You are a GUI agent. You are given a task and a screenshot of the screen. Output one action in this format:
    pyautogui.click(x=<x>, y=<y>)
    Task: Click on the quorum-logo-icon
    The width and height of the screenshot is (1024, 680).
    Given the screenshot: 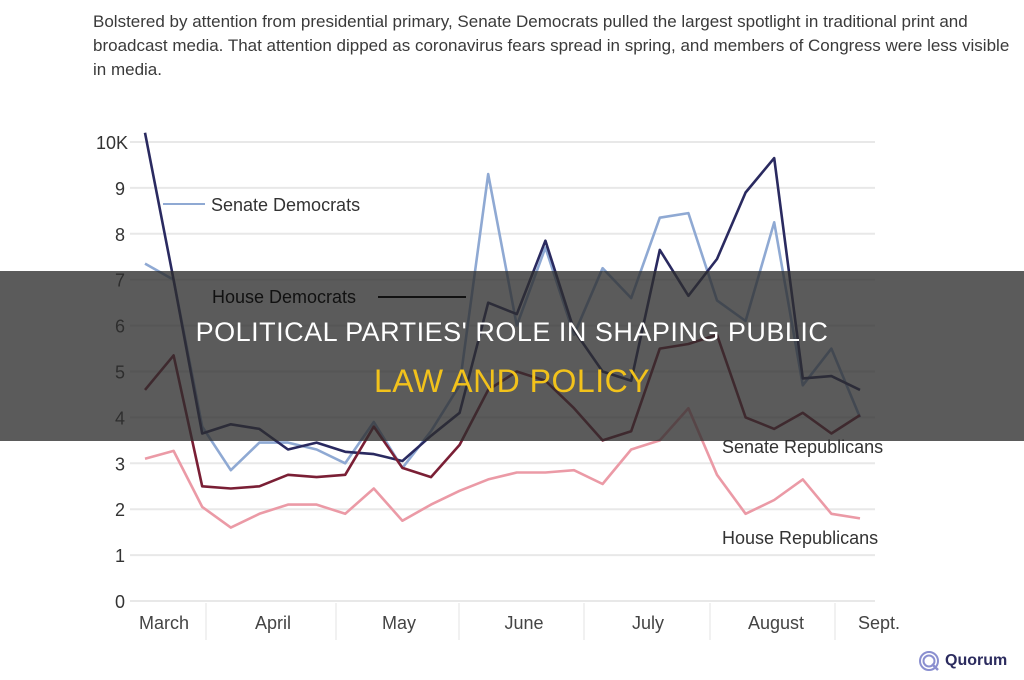 What is the action you would take?
    pyautogui.click(x=929, y=661)
    